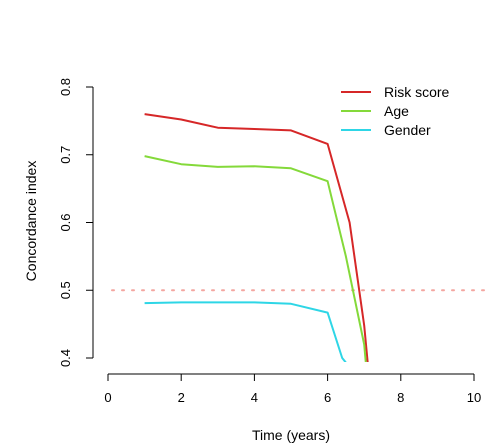  Describe the element at coordinates (254, 397) in the screenshot. I see `x-tick-label: 4` at that location.